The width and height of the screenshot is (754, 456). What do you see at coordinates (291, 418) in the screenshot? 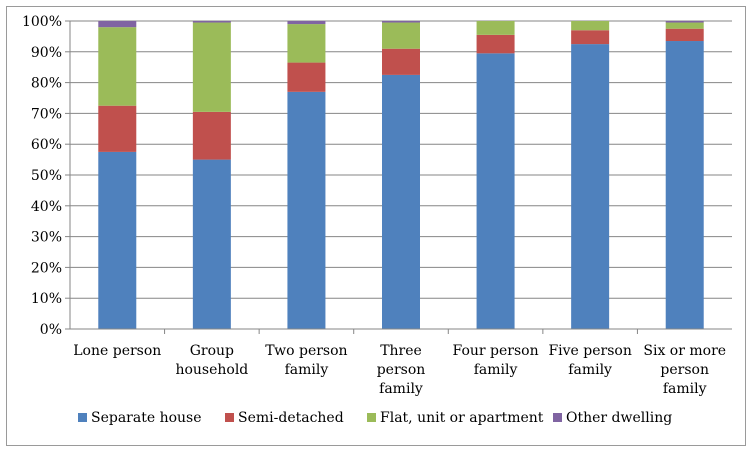
I see `legend-label: Semi-detached` at bounding box center [291, 418].